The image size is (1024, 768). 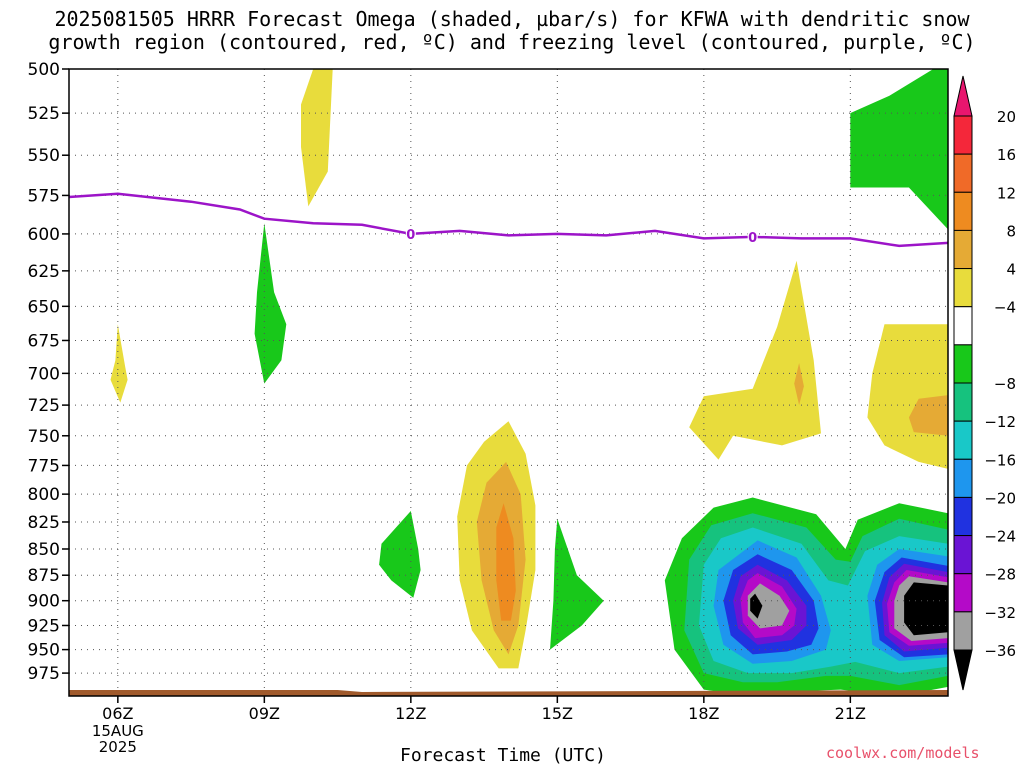 I want to click on freezing-level-label-0: 0, so click(x=410, y=235).